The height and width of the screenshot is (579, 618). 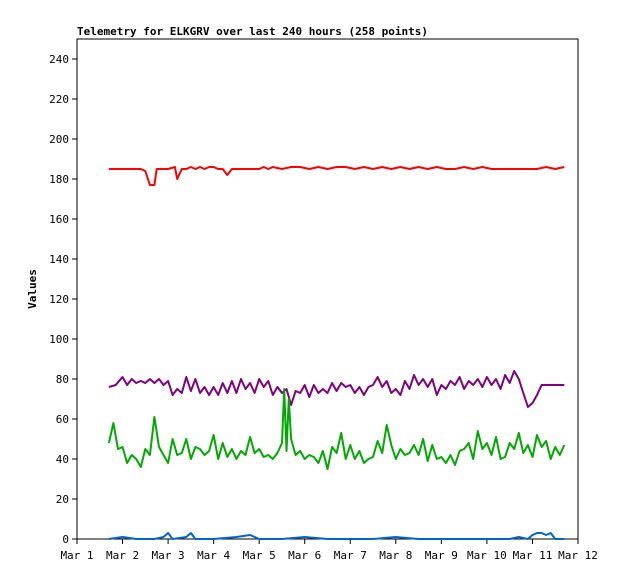 I want to click on x-tick-label: Mar 7, so click(x=350, y=555).